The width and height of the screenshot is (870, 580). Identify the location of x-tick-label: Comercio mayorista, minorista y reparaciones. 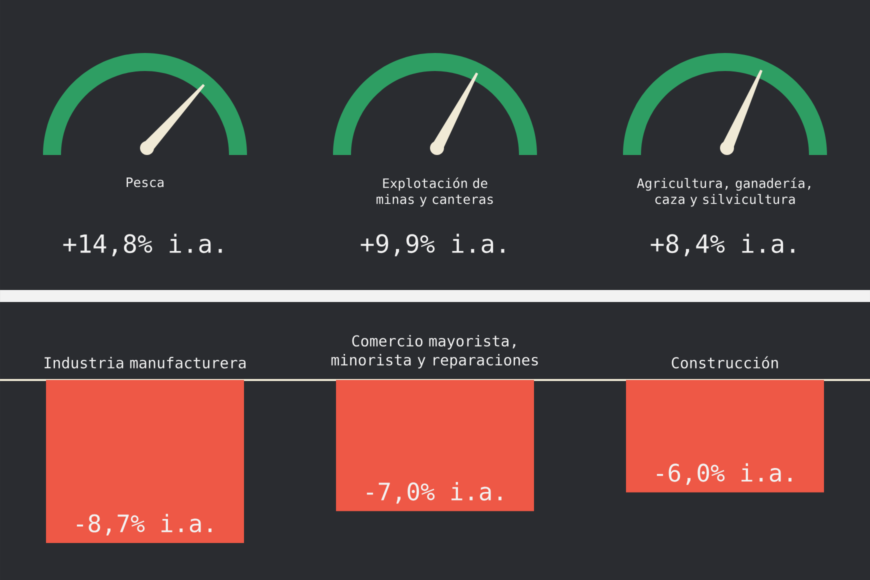
(434, 351).